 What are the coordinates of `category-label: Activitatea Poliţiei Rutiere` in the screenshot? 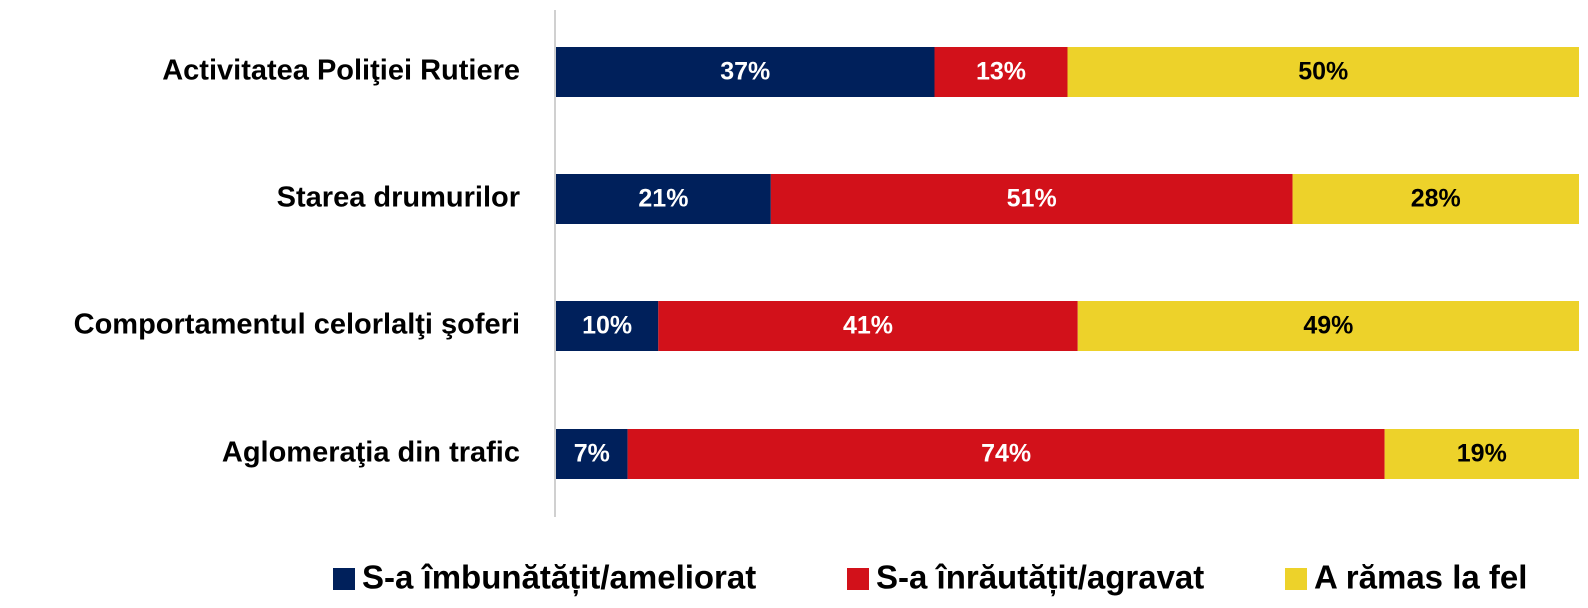 It's located at (341, 71).